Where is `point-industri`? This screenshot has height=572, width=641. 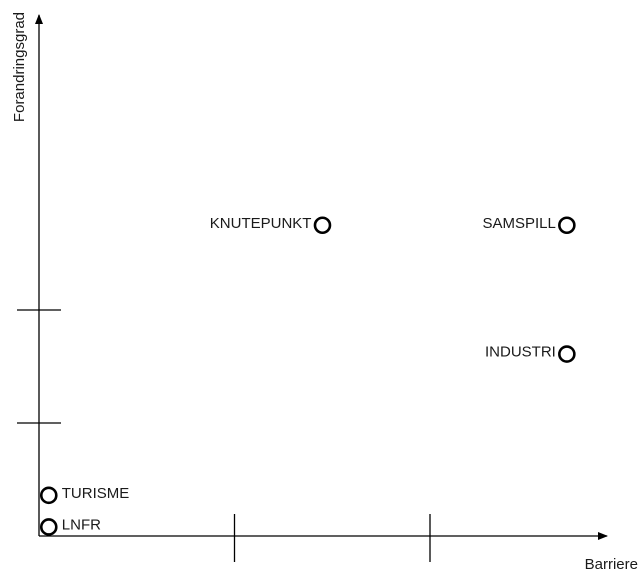 point-industri is located at coordinates (567, 354).